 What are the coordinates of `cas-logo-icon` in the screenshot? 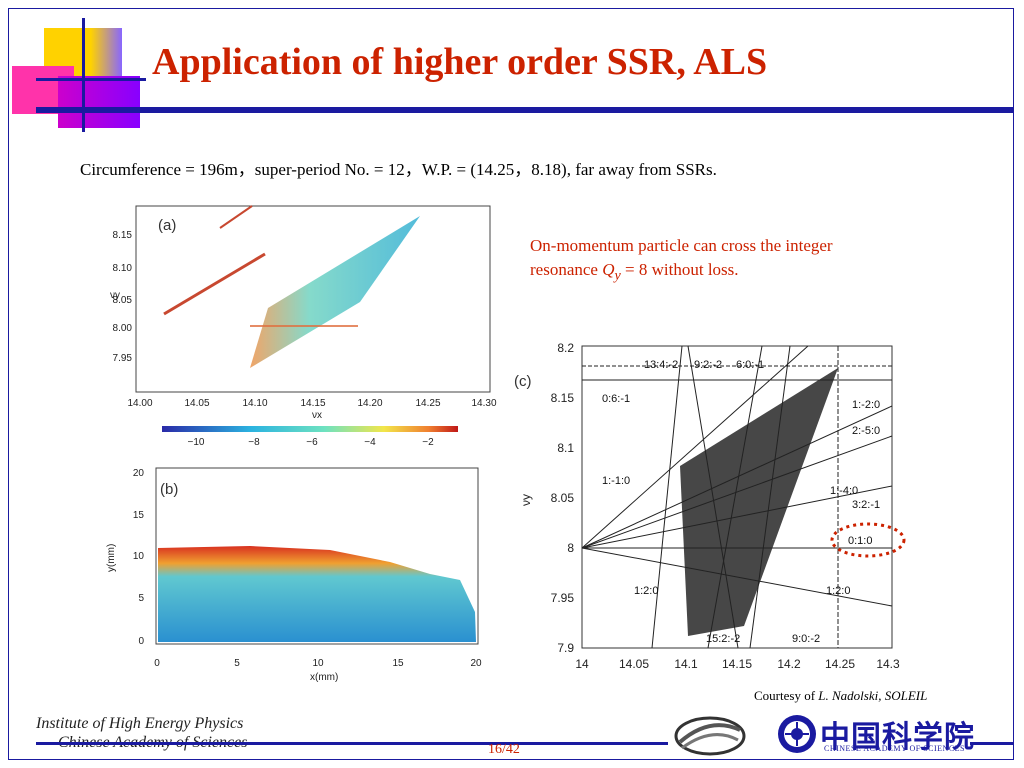 It's located at (797, 734).